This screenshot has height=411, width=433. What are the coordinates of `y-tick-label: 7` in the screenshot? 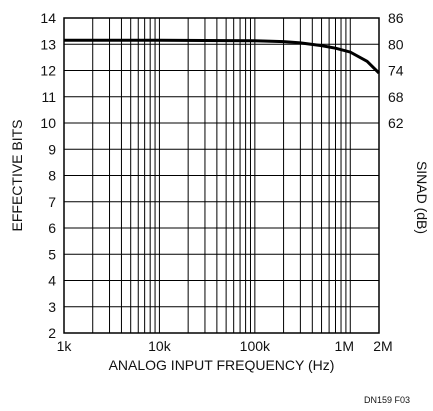 It's located at (52, 202).